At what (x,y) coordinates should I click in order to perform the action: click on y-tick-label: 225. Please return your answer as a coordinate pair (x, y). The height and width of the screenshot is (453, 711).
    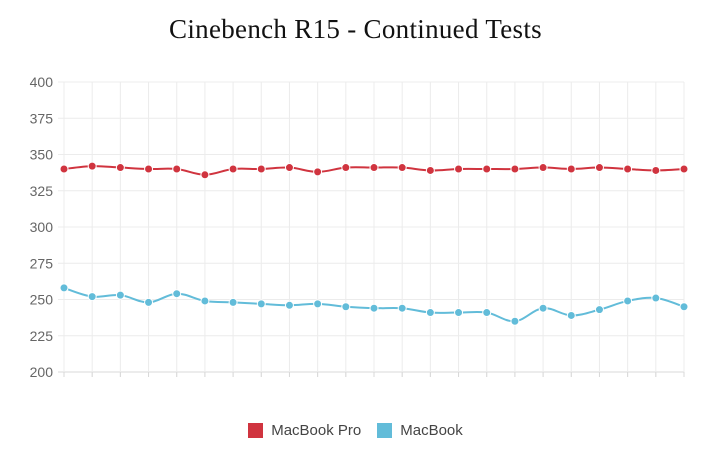
    Looking at the image, I should click on (42, 336).